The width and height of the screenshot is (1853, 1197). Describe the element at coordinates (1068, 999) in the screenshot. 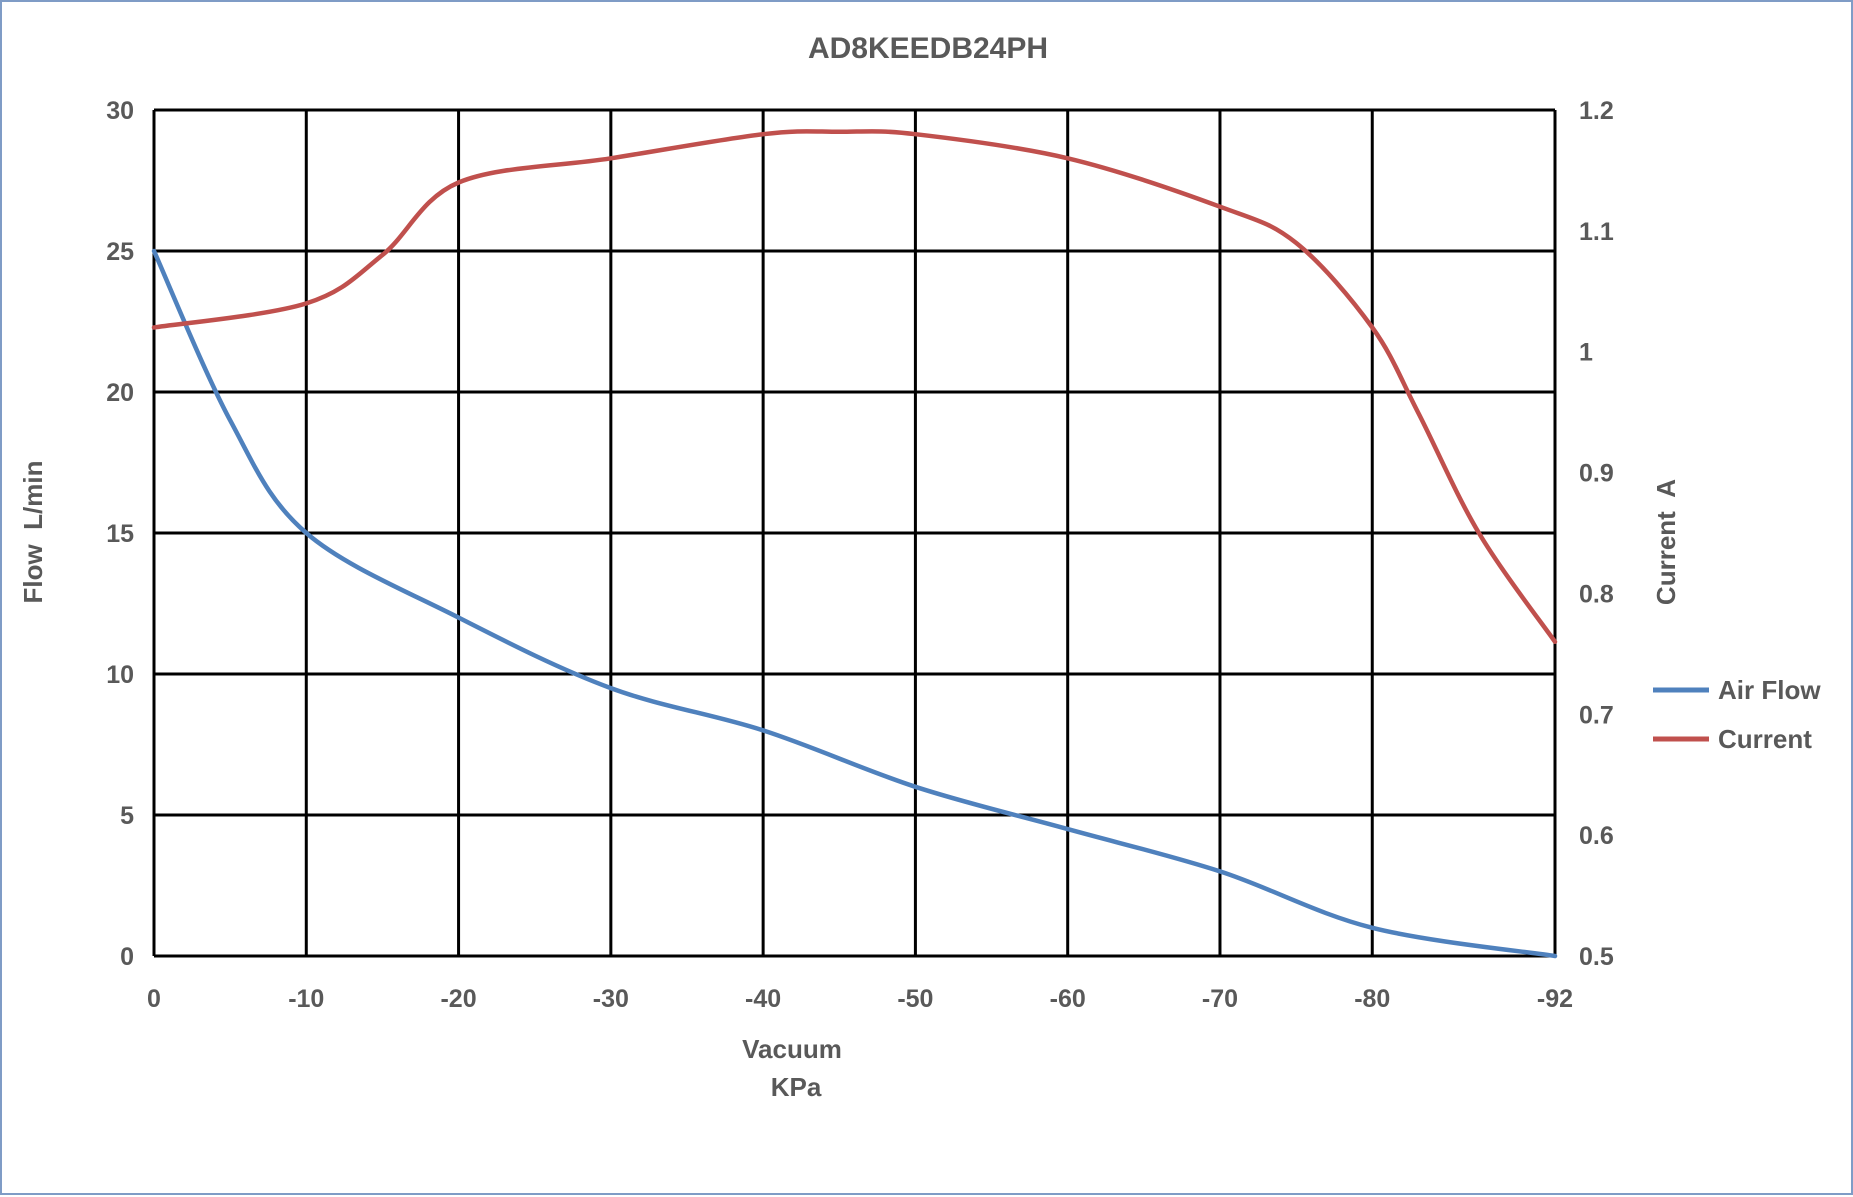

I see `x-tick-label: -60` at that location.